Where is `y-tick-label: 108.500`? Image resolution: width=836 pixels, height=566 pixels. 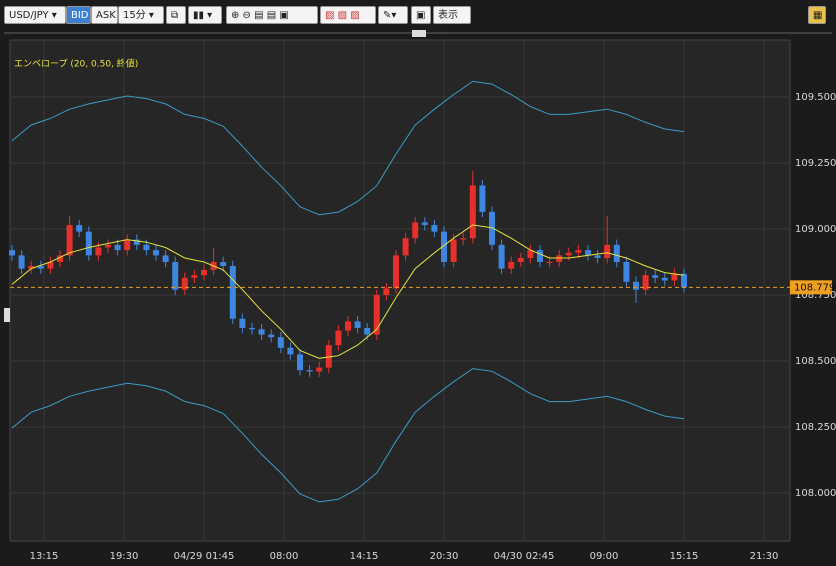
y-tick-label: 108.500 is located at coordinates (815, 361).